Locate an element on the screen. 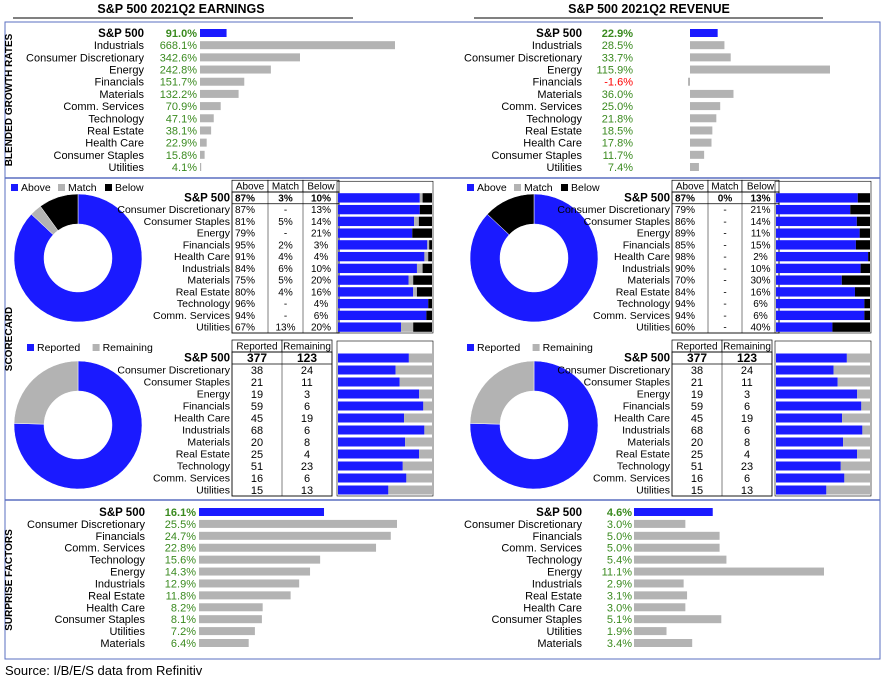 The width and height of the screenshot is (885, 683). category-label: Comm. Services is located at coordinates (541, 107).